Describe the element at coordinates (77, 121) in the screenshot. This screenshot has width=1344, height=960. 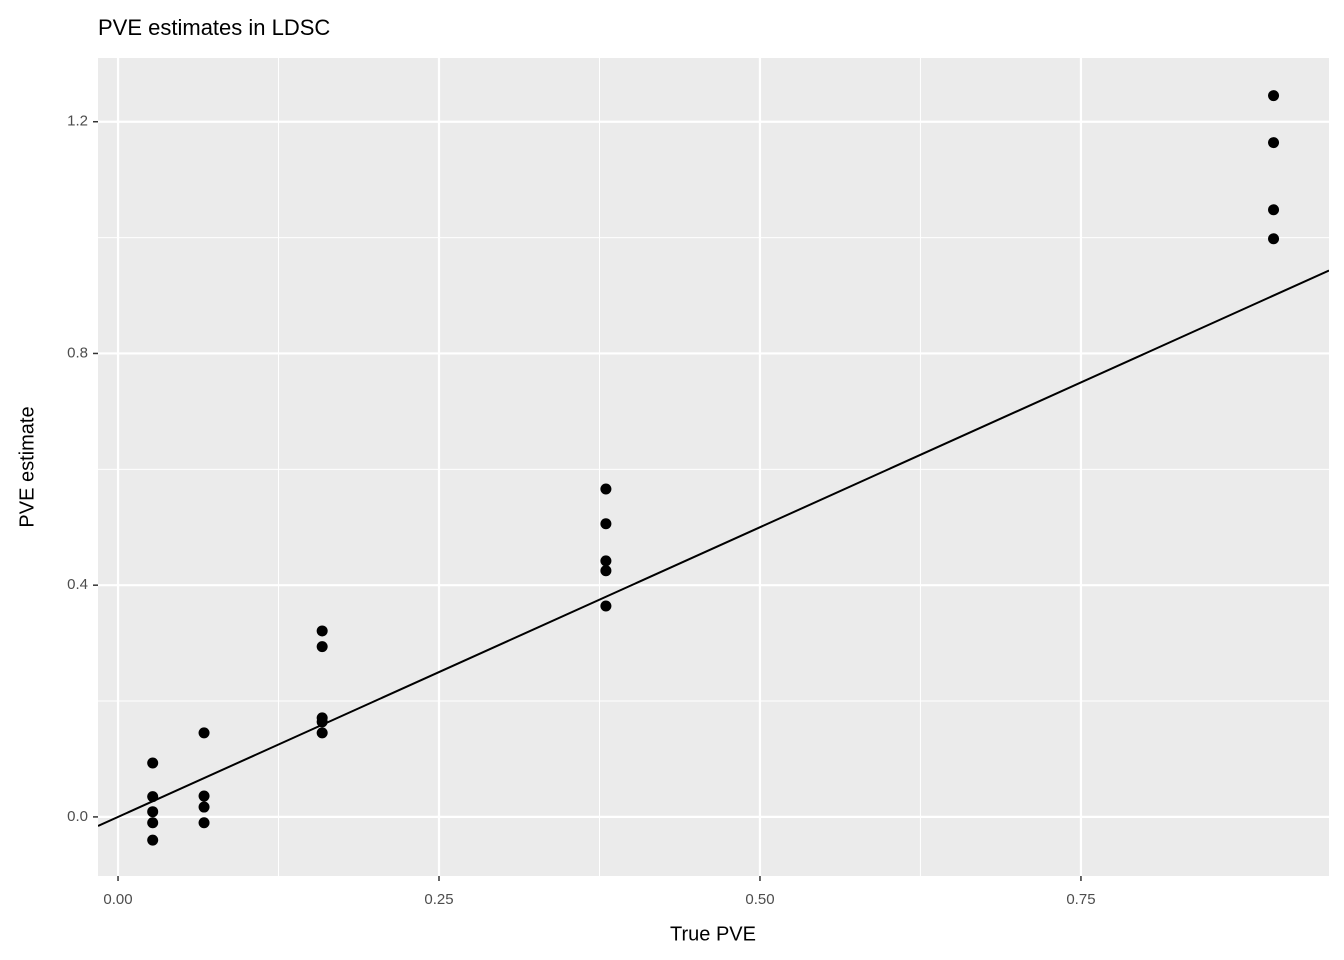
I see `y-tick-label: 1.2` at that location.